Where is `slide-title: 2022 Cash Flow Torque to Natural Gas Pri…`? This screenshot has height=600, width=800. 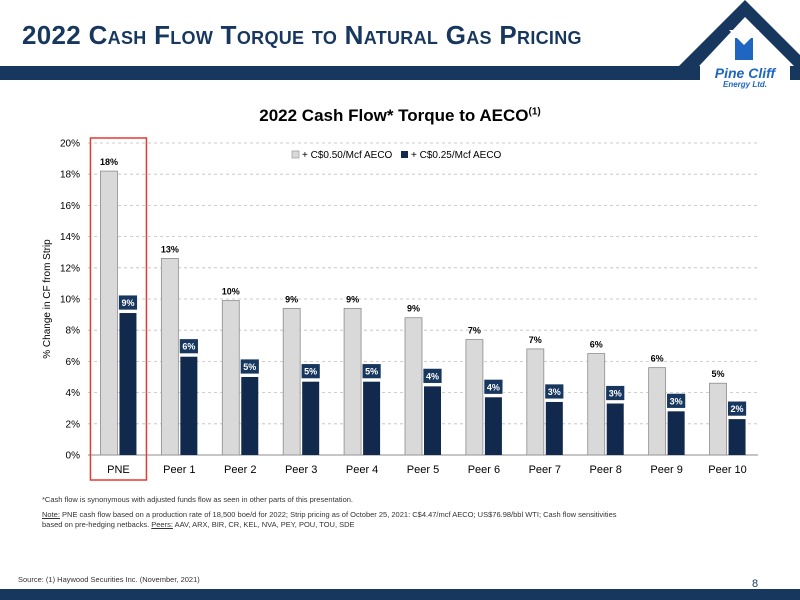 slide-title: 2022 Cash Flow Torque to Natural Gas Pri… is located at coordinates (302, 35).